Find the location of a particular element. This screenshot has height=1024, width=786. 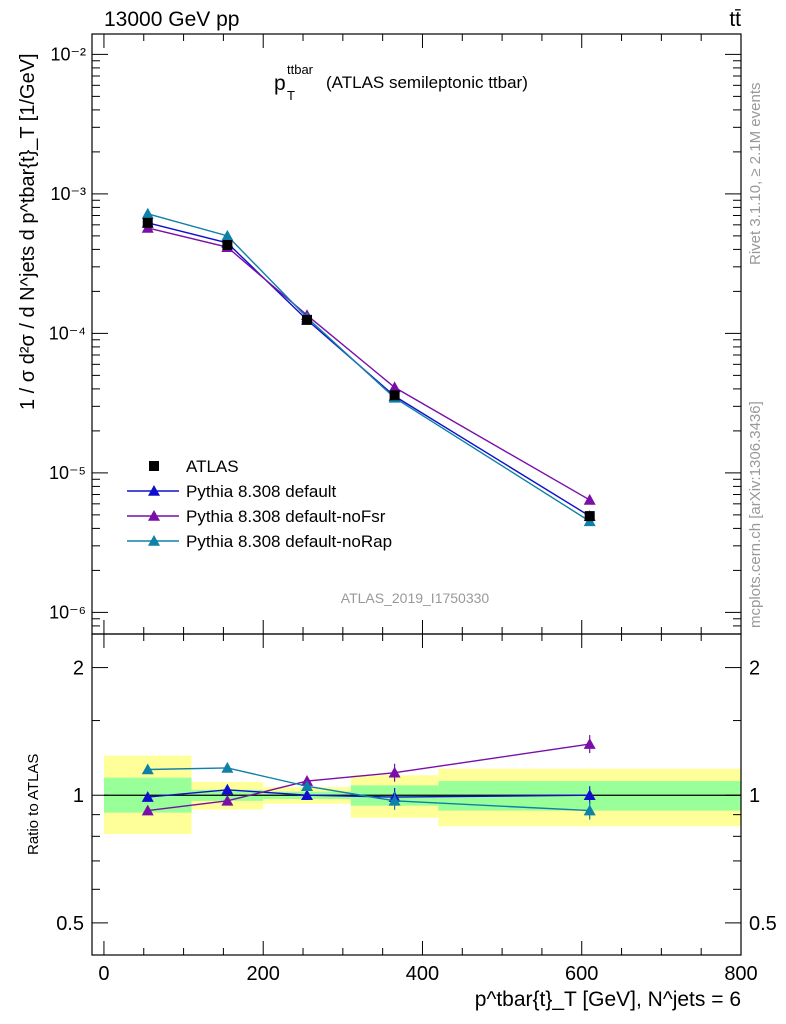

mcplots-side-label: mcplots.cern.ch [arXiv:1306.3436] is located at coordinates (755, 514).